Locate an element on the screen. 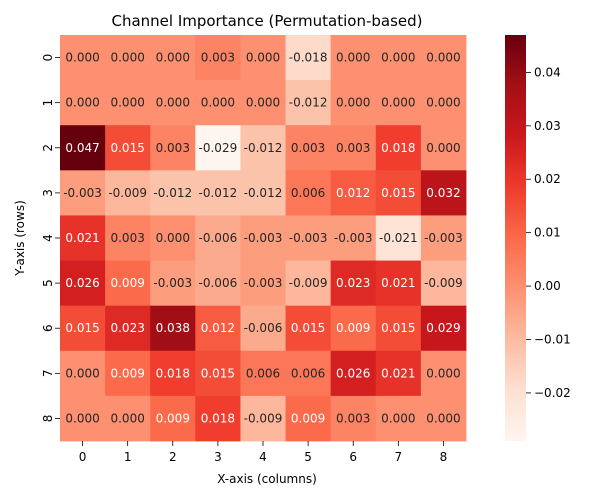 Image resolution: width=600 pixels, height=500 pixels. cell-value-label: 0.029 is located at coordinates (443, 328).